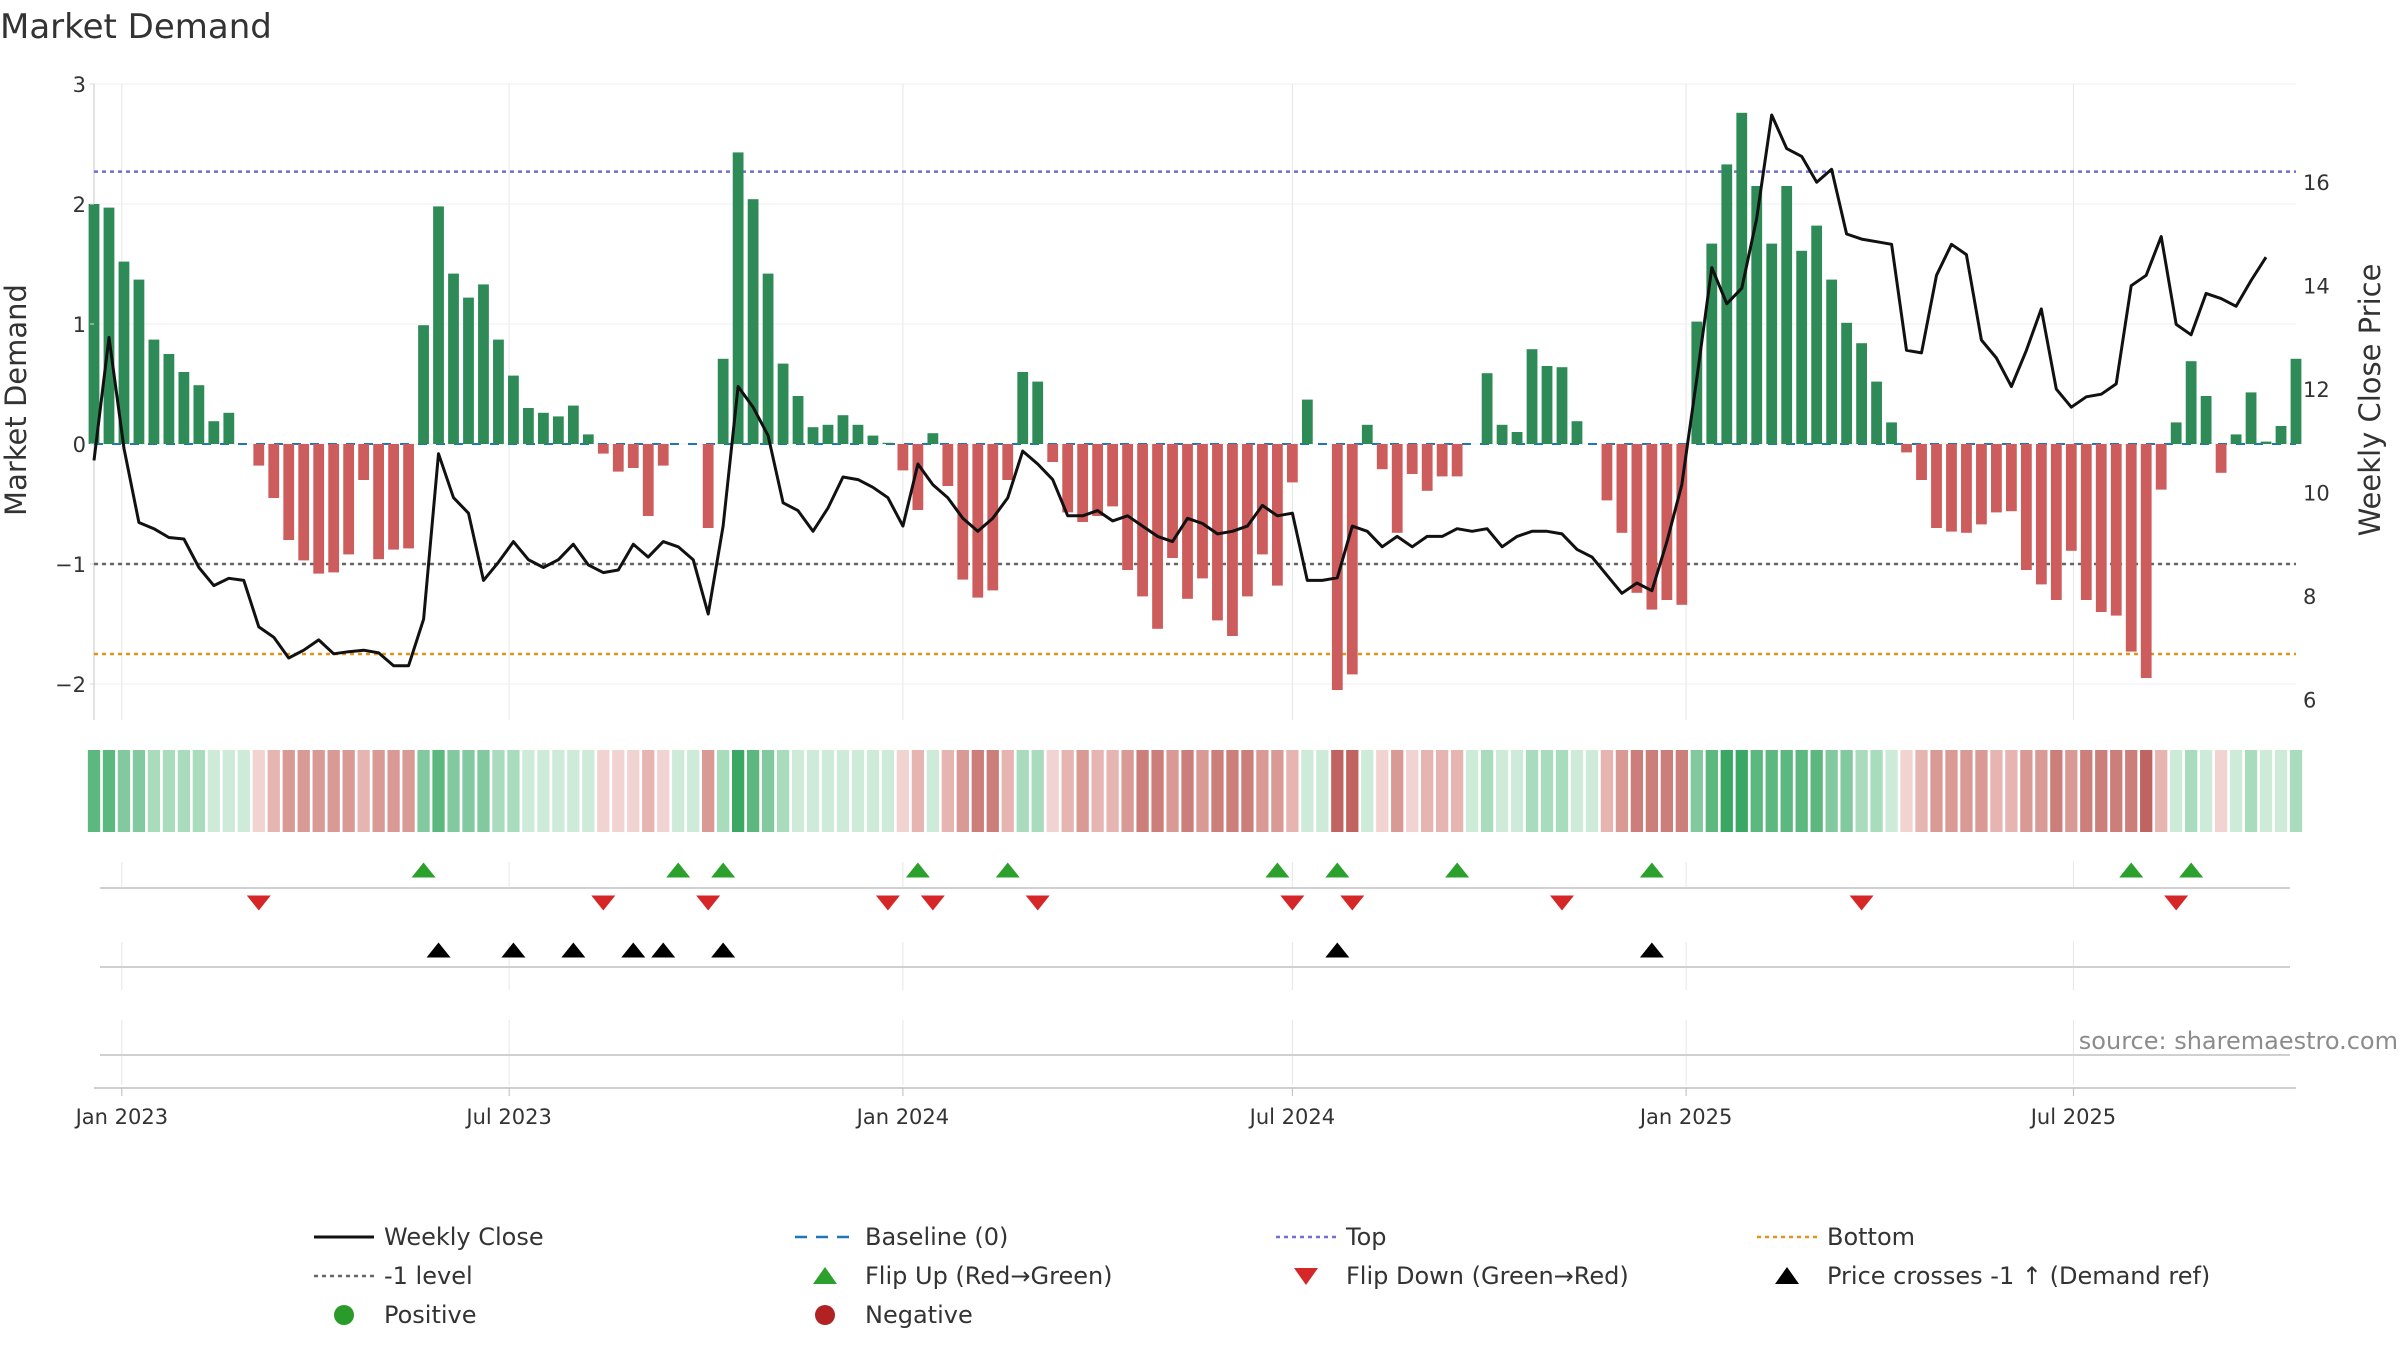  I want to click on legend-item-7: Price crosses -1 ↑ (Demand ref), so click(1992, 1276).